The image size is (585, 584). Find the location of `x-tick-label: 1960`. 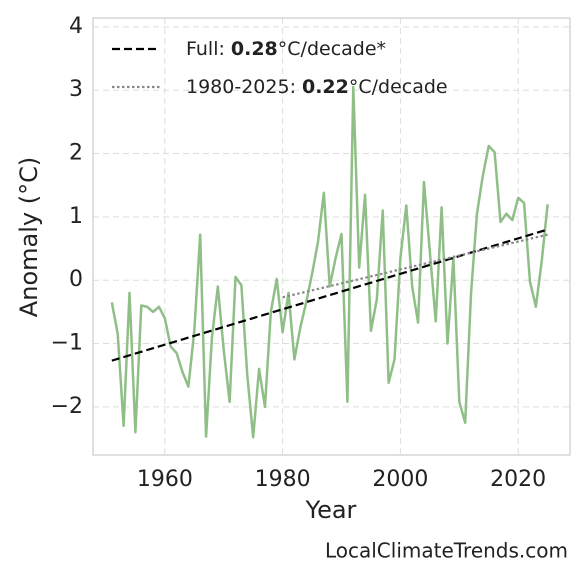

x-tick-label: 1960 is located at coordinates (165, 479).